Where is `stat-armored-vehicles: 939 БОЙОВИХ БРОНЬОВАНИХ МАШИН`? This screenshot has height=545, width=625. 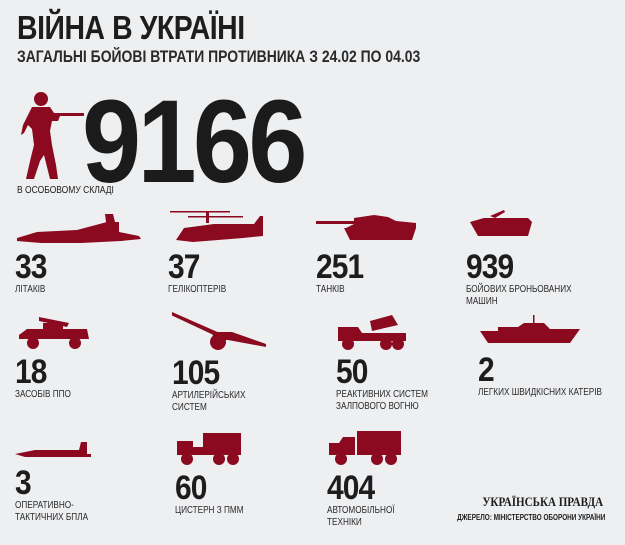
stat-armored-vehicles: 939 БОЙОВИХ БРОНЬОВАНИХ МАШИН is located at coordinates (541, 259).